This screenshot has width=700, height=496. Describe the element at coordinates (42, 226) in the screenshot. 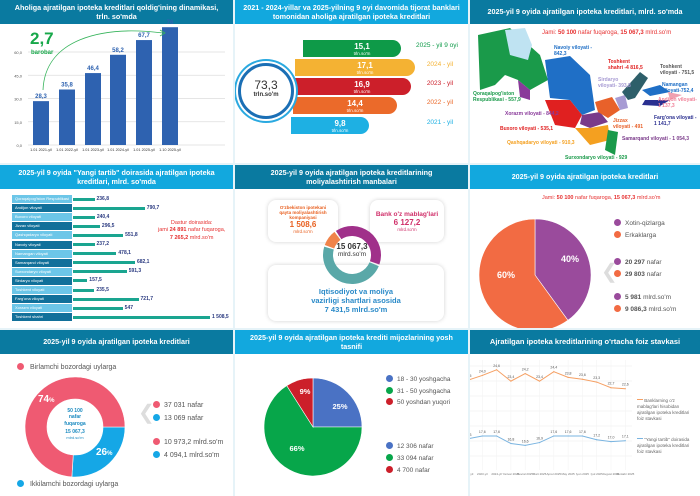

I see `row-label: Jizzax viloyati` at that location.